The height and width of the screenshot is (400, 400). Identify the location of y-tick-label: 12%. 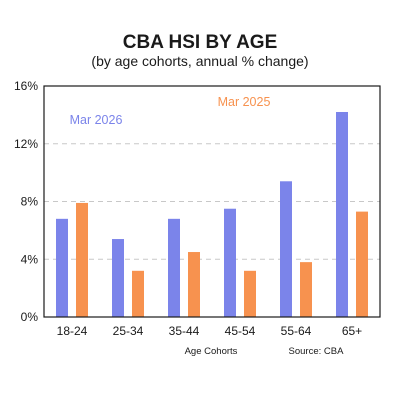
(26, 144).